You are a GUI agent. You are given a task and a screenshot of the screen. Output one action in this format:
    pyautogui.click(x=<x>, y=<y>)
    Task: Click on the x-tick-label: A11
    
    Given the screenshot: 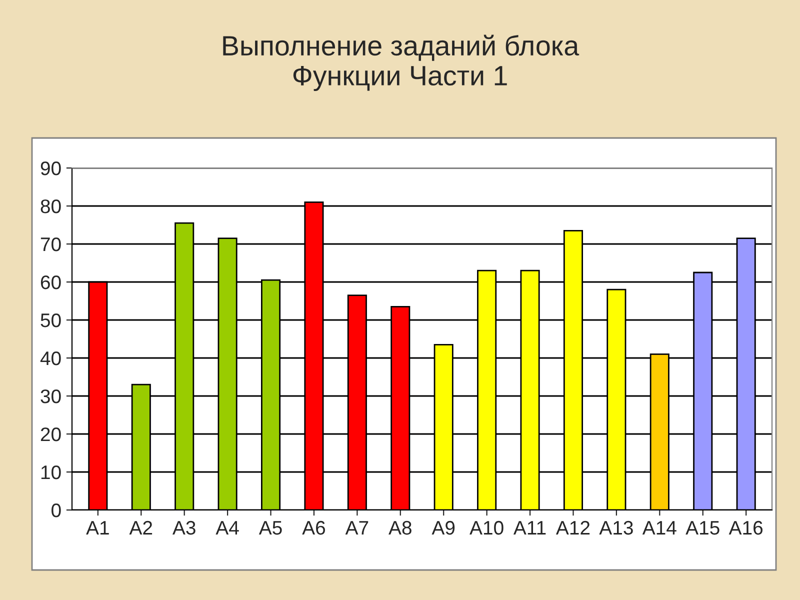 What is the action you would take?
    pyautogui.click(x=529, y=528)
    